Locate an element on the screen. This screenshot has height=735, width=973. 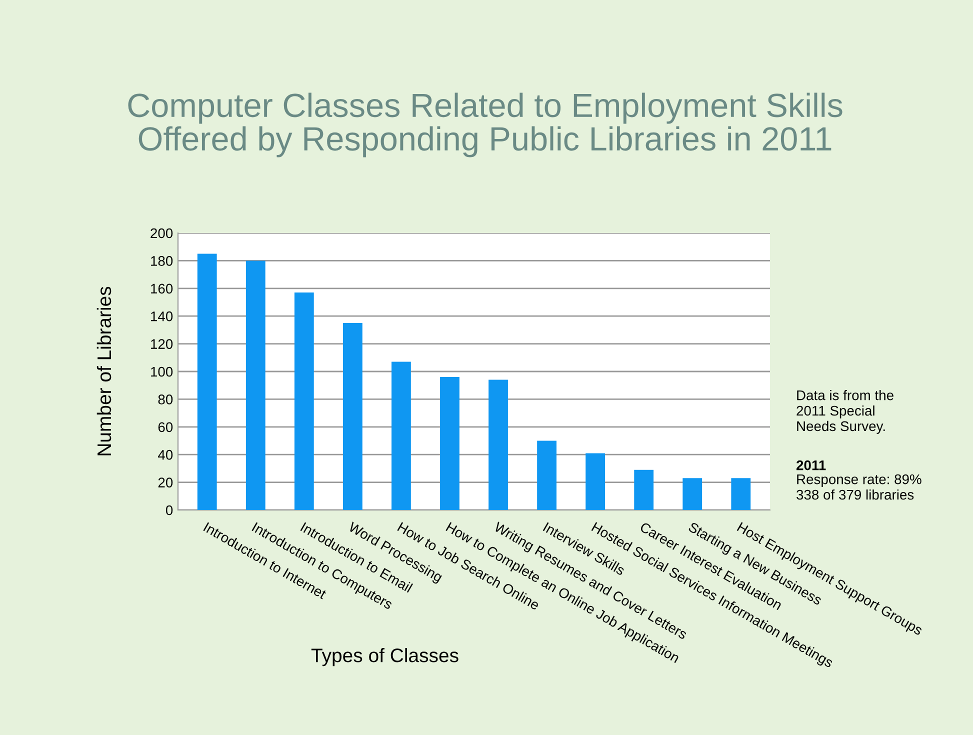
y-tick-label: 120 is located at coordinates (162, 344).